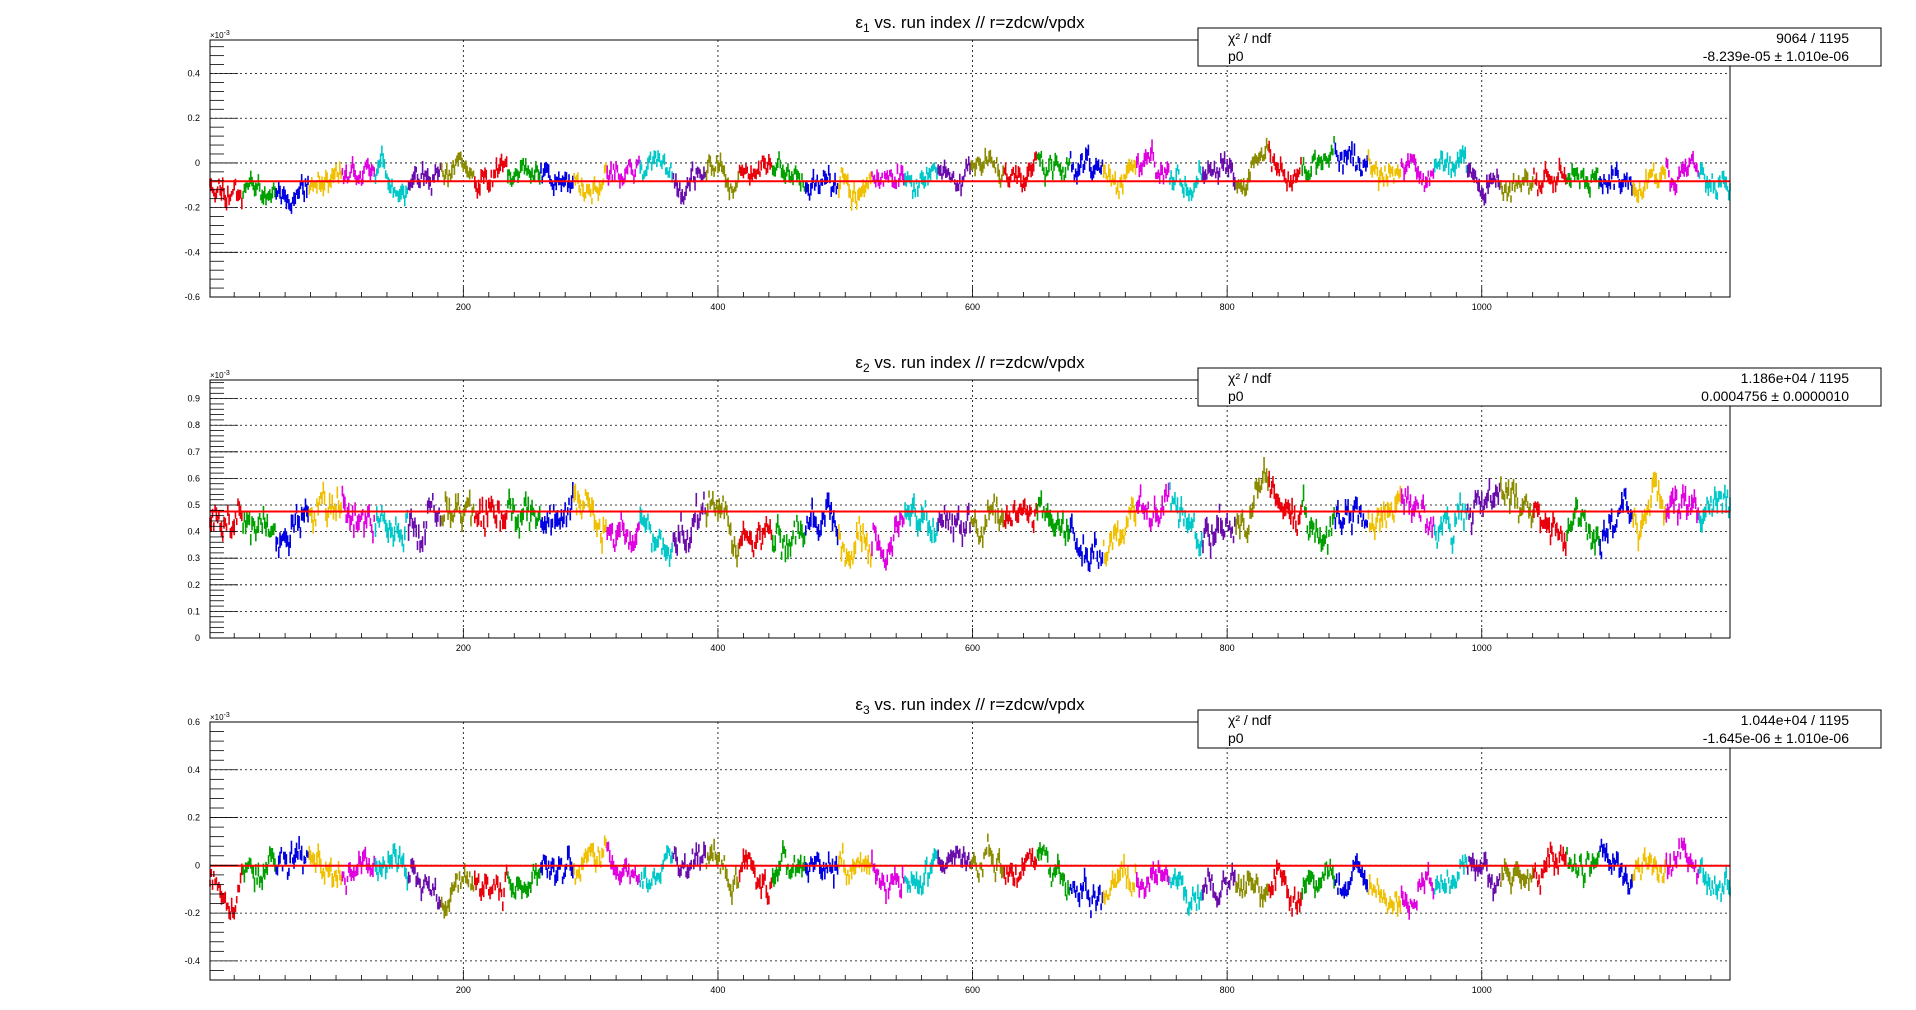  I want to click on title-subscript: 1, so click(866, 28).